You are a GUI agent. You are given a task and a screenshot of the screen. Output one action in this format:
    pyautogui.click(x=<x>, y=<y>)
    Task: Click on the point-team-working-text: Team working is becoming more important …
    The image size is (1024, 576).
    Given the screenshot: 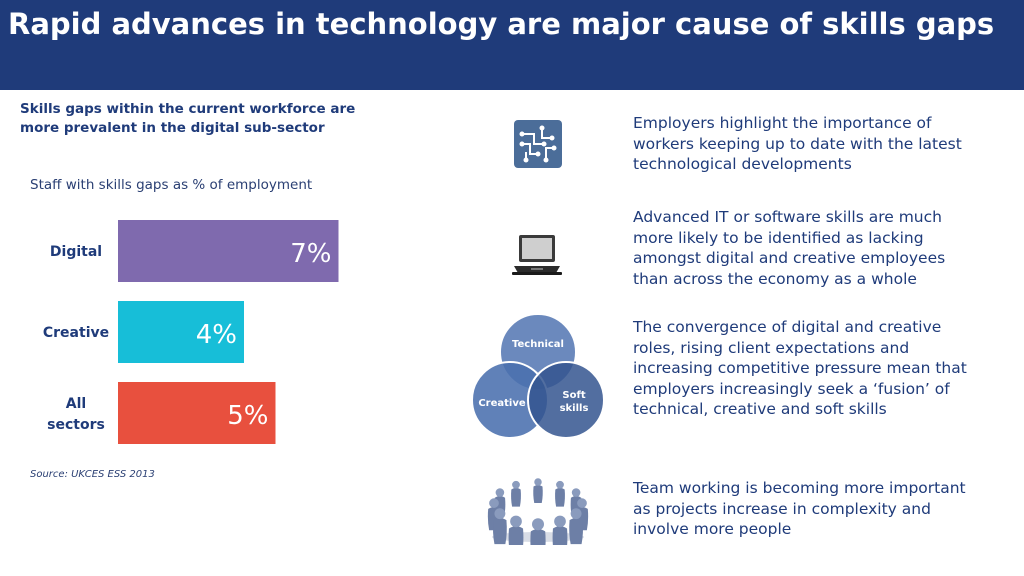 What is the action you would take?
    pyautogui.click(x=799, y=508)
    